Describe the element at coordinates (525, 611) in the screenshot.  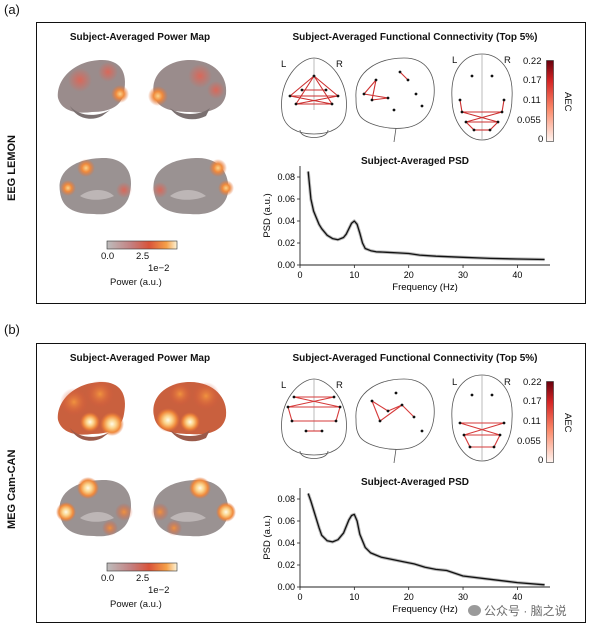
I see `watermark-text: 公众号 · 脑之说` at that location.